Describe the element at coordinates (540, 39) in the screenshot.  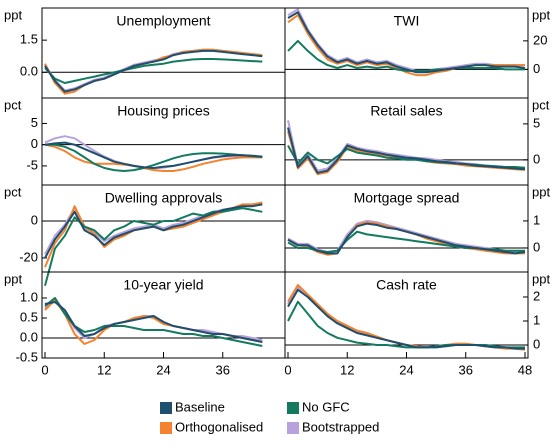
I see `y-tick-label: 20` at that location.